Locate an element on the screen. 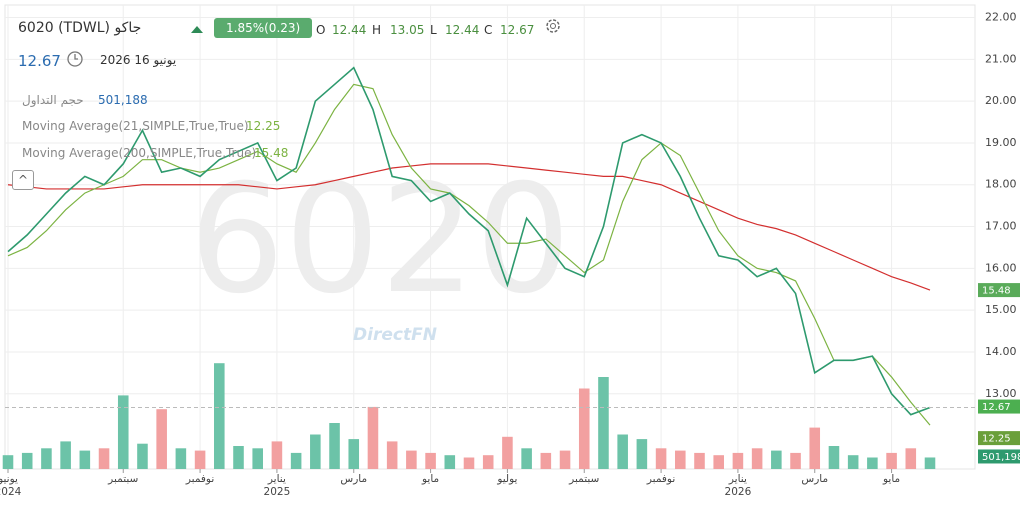 The width and height of the screenshot is (1024, 509). x-tick-label: يناير 2026 is located at coordinates (738, 485).